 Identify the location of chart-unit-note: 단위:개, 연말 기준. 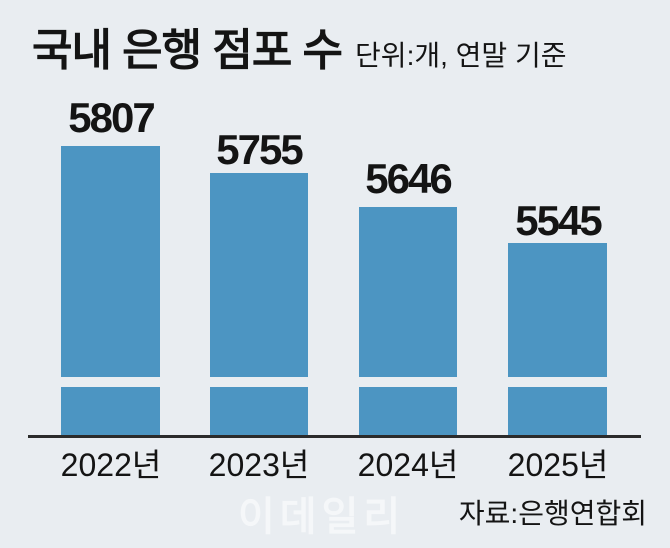
(461, 55).